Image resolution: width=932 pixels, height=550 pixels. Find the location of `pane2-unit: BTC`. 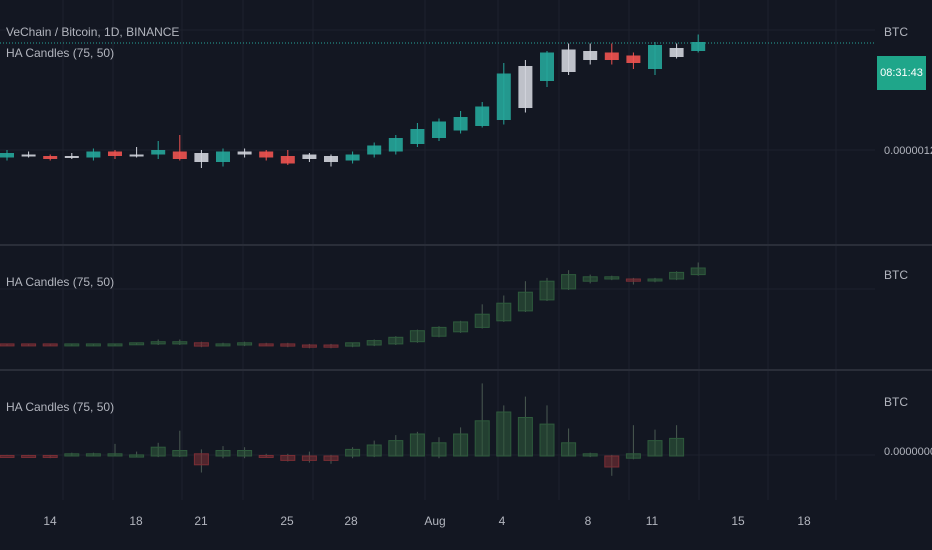

pane2-unit: BTC is located at coordinates (896, 275).